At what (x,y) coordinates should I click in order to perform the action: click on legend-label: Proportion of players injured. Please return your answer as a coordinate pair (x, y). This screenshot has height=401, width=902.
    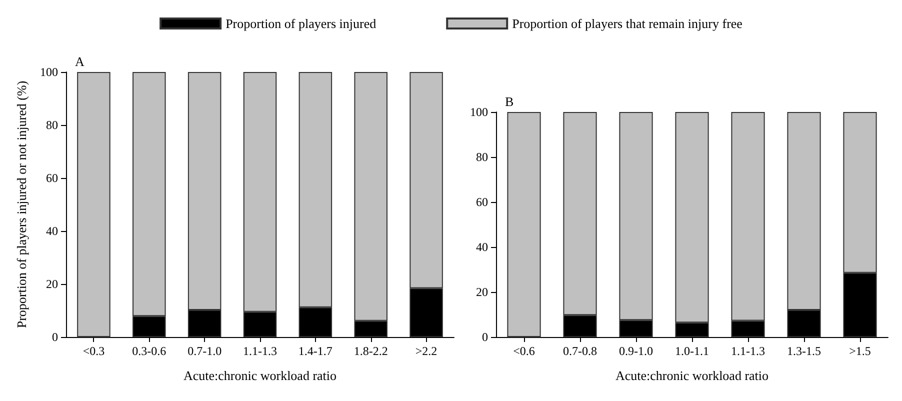
    Looking at the image, I should click on (301, 23).